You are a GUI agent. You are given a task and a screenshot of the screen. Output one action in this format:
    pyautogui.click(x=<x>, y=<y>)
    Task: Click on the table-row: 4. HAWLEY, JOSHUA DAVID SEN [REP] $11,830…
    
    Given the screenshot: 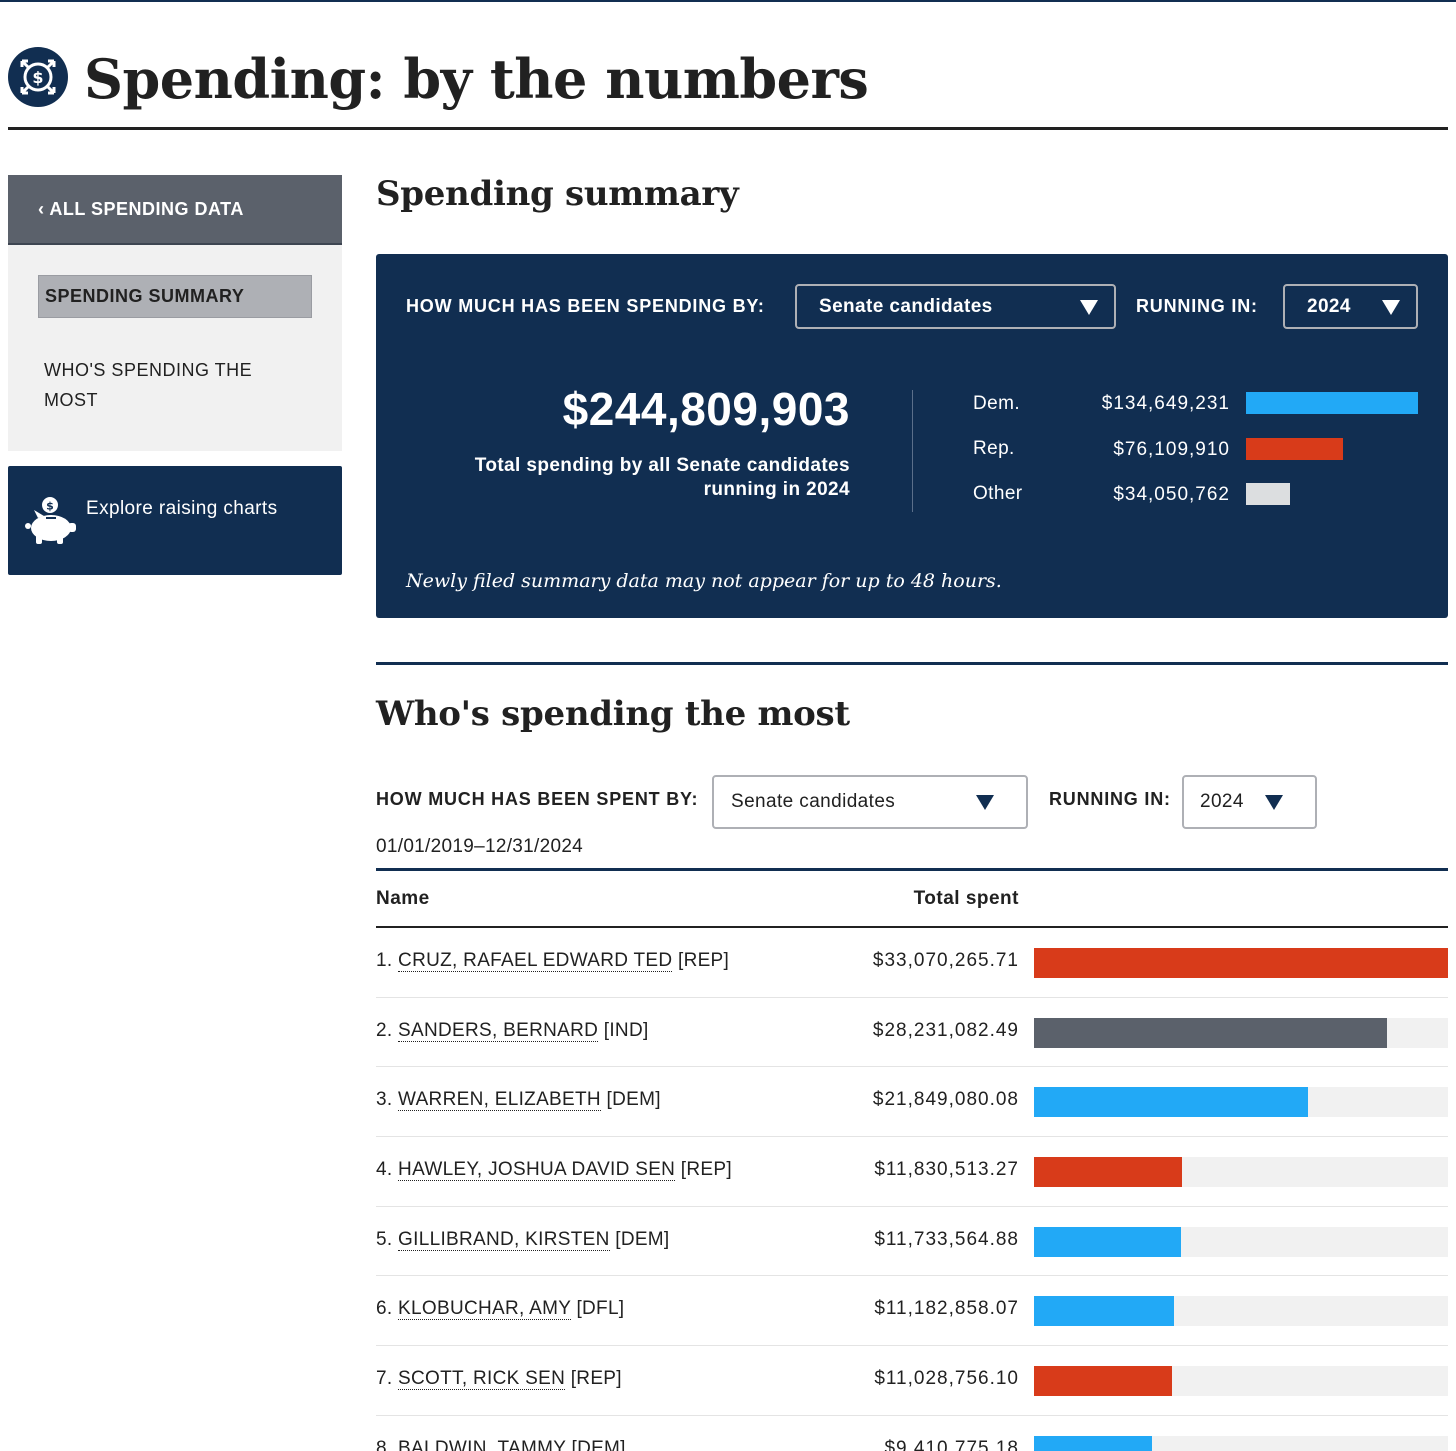 What is the action you would take?
    pyautogui.click(x=912, y=1172)
    